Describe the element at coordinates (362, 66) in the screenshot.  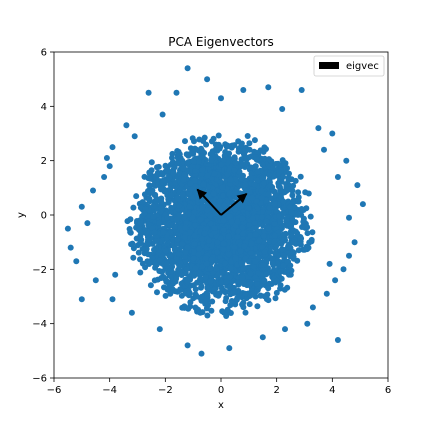
I see `legend-label: eigvec` at that location.